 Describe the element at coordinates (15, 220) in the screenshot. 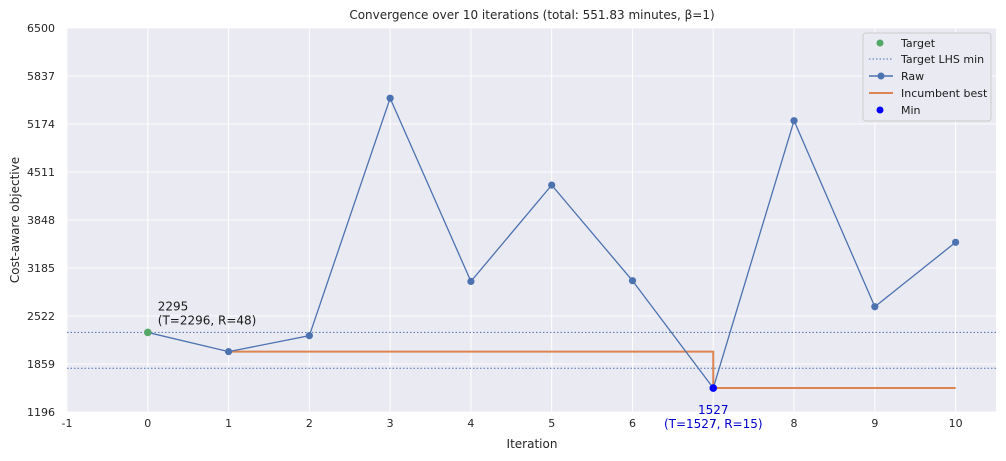

I see `y-axis-label: Cost-aware objective` at that location.